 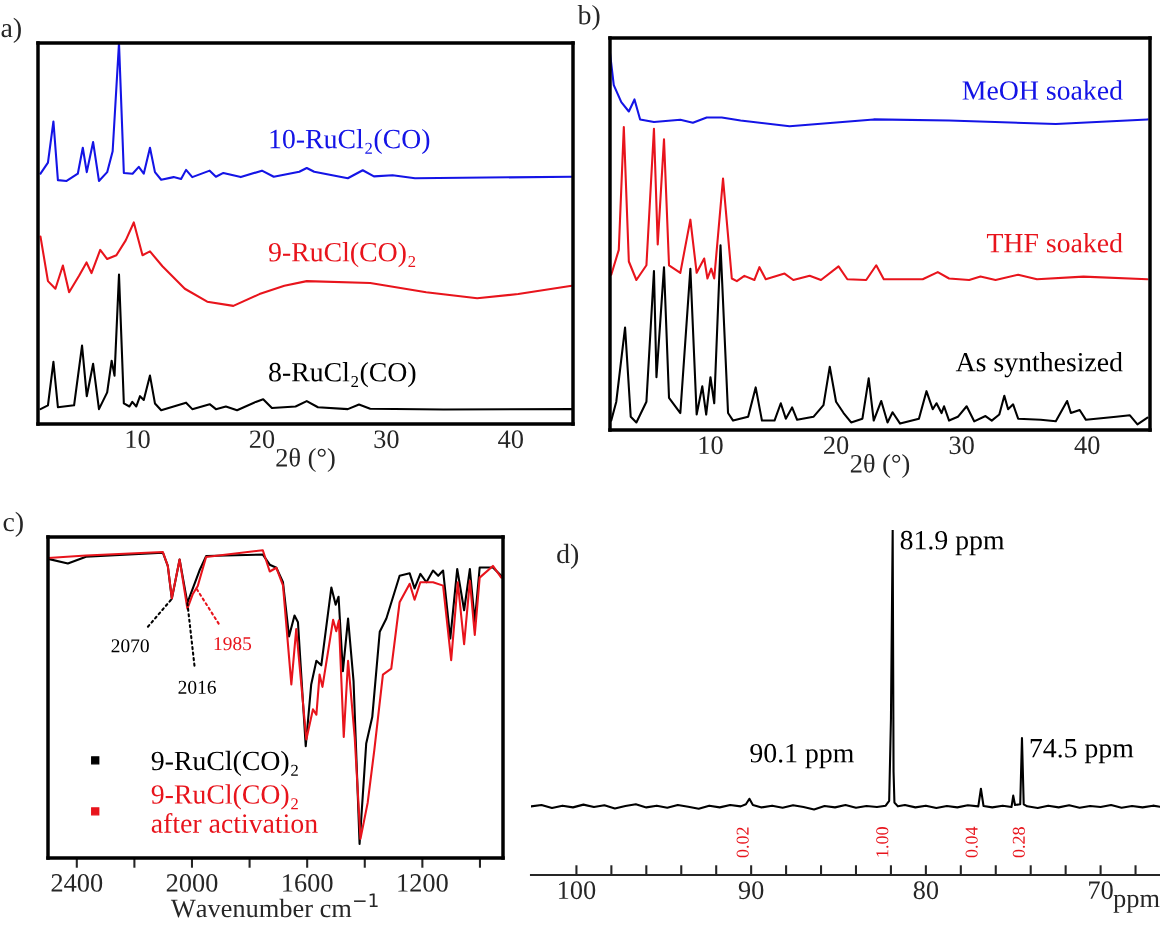 I want to click on x-tick-label: 2400, so click(x=77, y=883).